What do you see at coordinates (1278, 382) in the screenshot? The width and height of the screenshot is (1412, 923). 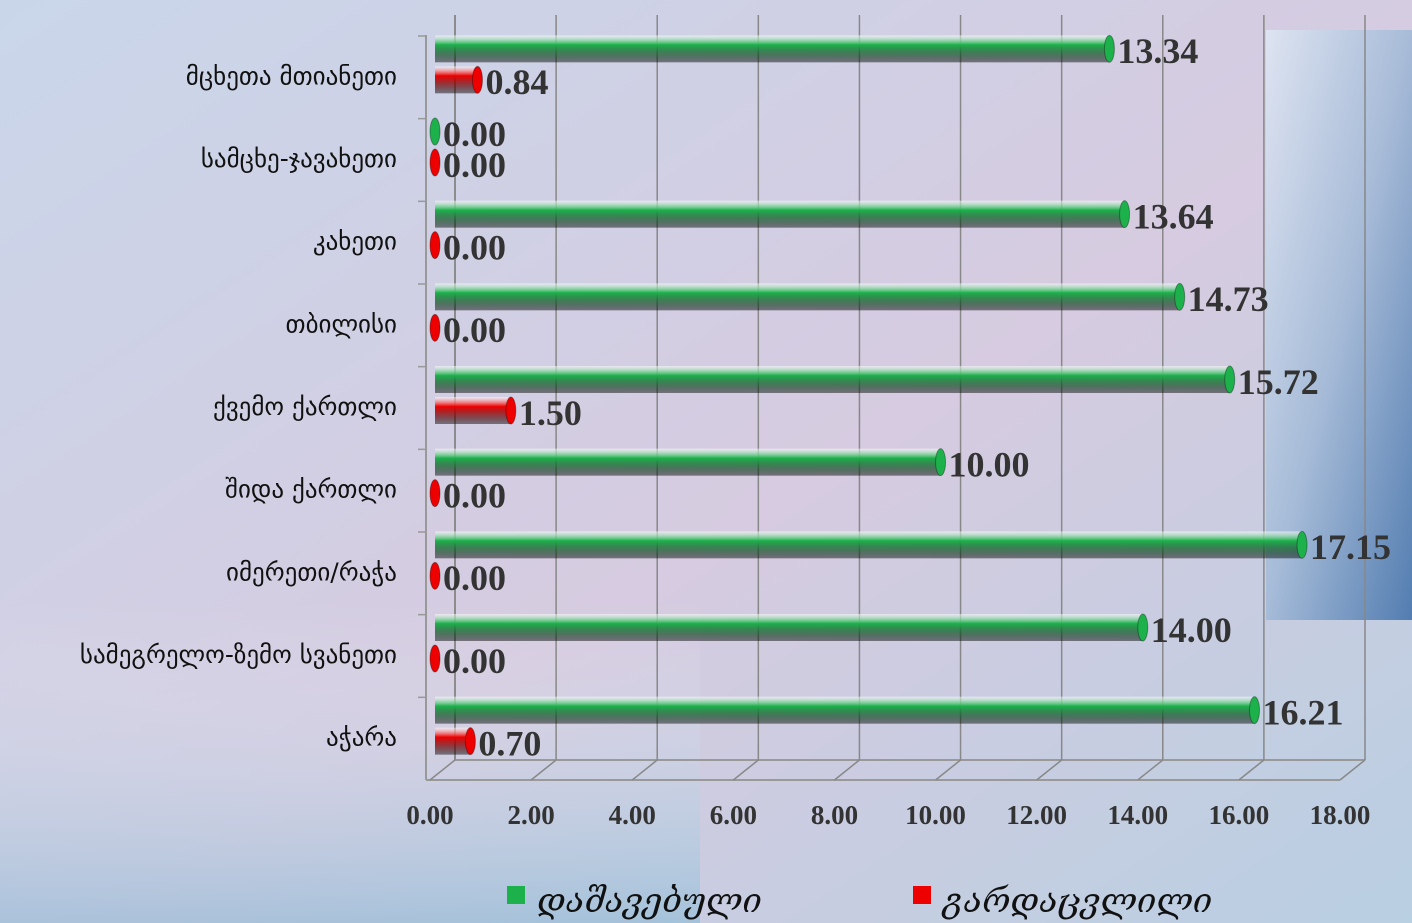 I see `value-label: 15.72` at bounding box center [1278, 382].